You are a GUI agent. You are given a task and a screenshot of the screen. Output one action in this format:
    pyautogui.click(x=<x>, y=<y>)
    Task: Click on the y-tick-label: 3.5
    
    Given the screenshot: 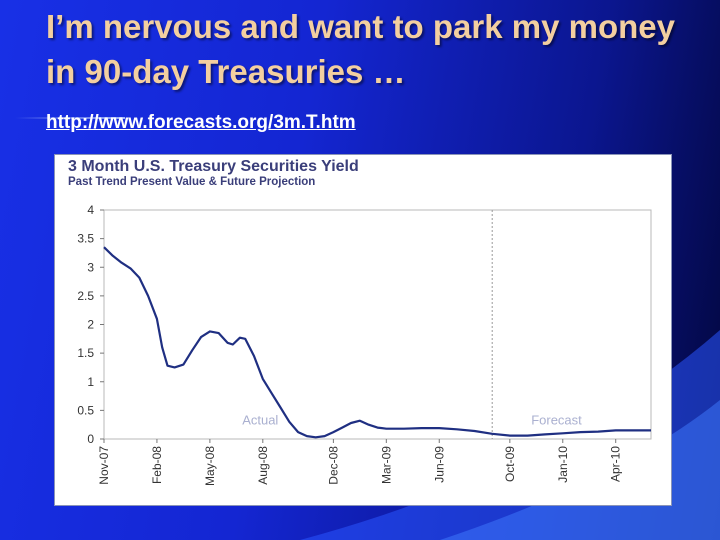 What is the action you would take?
    pyautogui.click(x=85, y=239)
    